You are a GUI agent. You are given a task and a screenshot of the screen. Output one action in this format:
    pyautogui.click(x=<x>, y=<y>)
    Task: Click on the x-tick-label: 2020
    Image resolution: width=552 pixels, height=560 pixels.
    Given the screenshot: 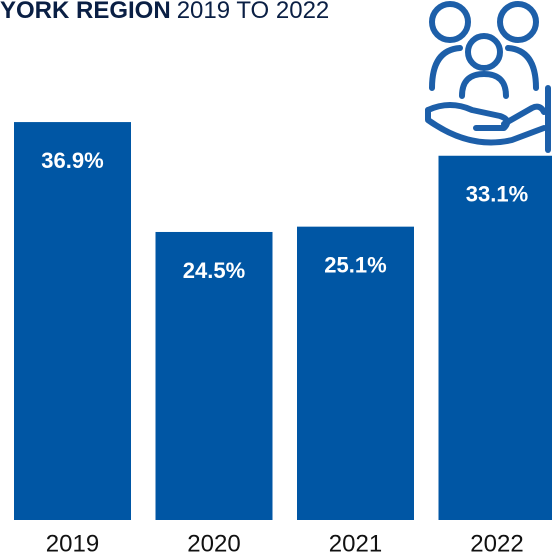 What is the action you would take?
    pyautogui.click(x=213, y=543)
    